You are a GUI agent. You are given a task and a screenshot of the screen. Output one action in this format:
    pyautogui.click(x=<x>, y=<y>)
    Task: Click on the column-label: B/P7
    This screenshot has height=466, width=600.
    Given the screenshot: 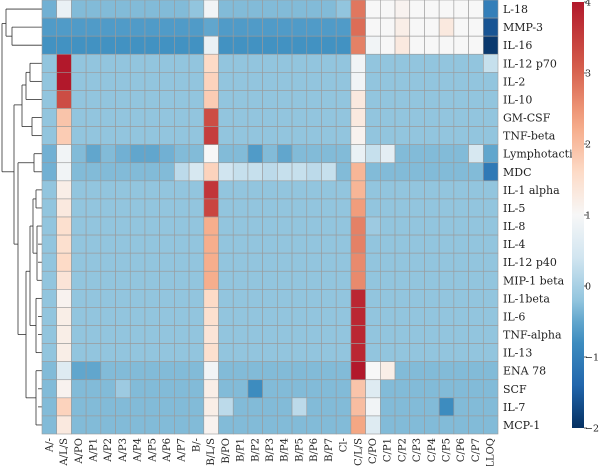 What is the action you would take?
    pyautogui.click(x=329, y=450)
    